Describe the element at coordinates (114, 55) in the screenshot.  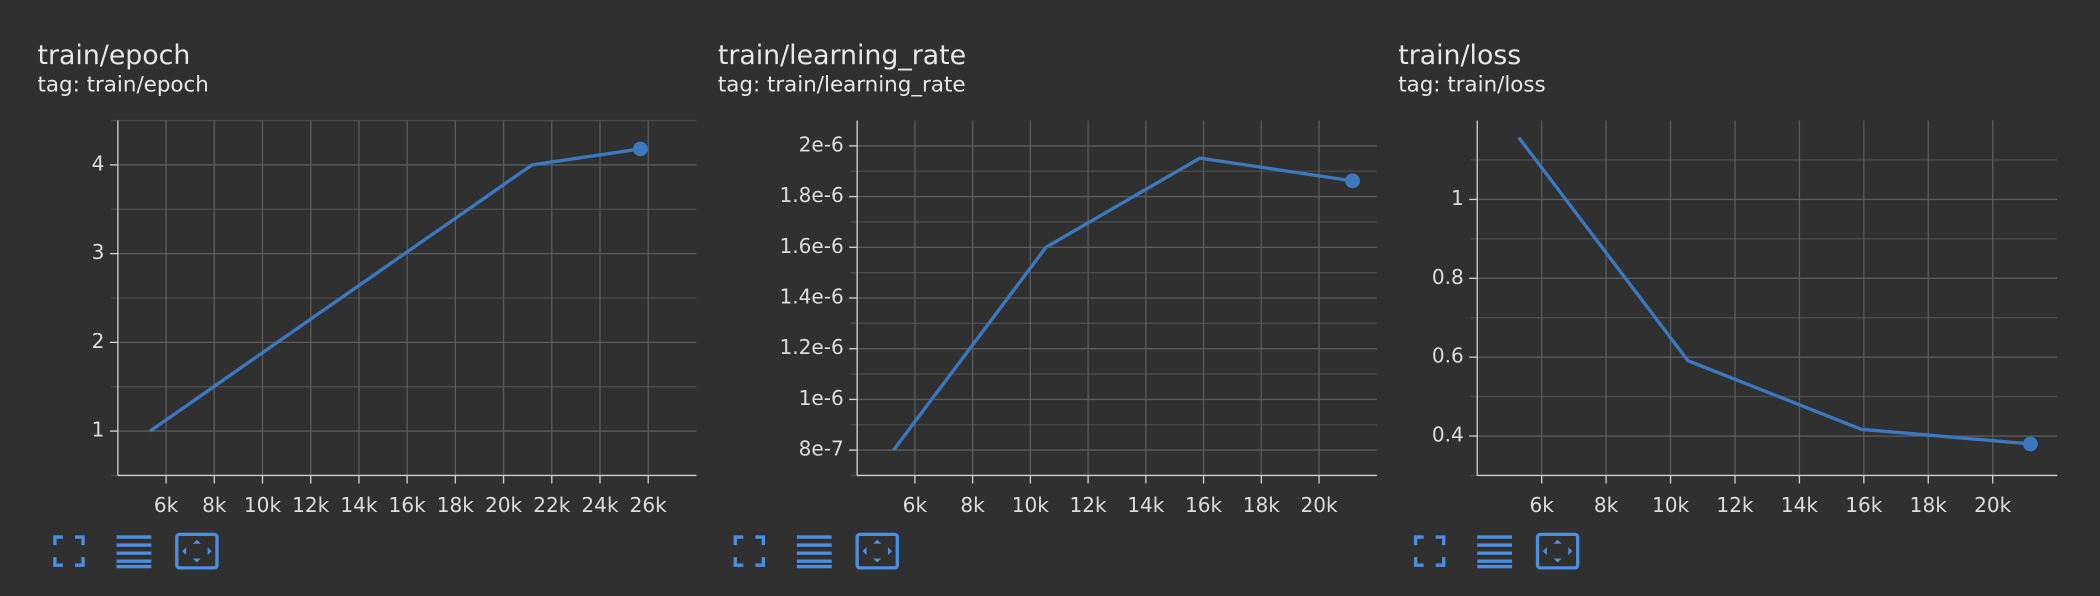
I see `chart-title: train/epoch` at that location.